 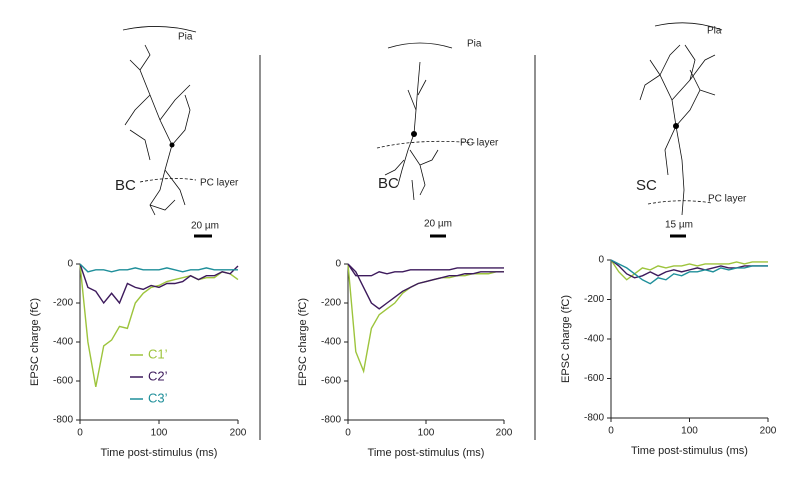 What do you see at coordinates (158, 375) in the screenshot?
I see `legend-label: C2’` at bounding box center [158, 375].